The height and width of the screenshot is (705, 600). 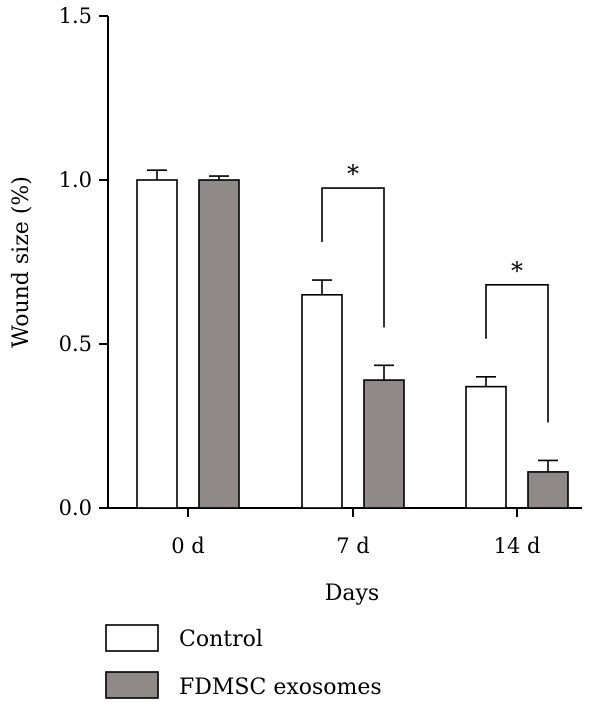 What do you see at coordinates (75, 180) in the screenshot?
I see `y-tick-label: 1.0` at bounding box center [75, 180].